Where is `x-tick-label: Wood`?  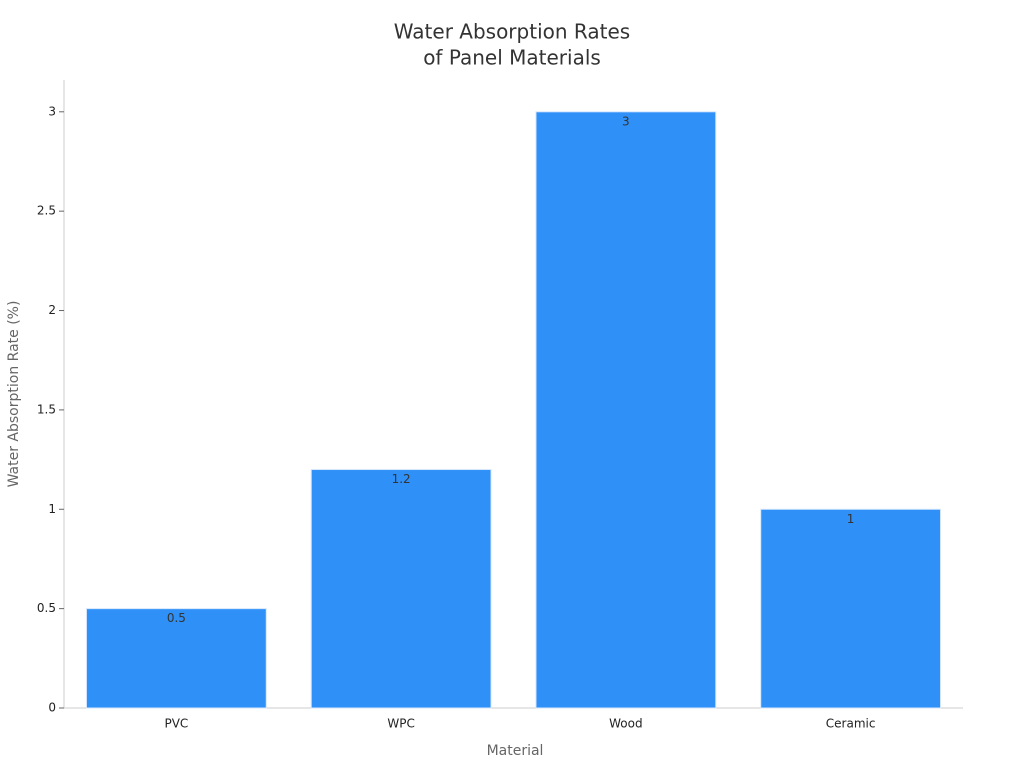
x-tick-label: Wood is located at coordinates (625, 724).